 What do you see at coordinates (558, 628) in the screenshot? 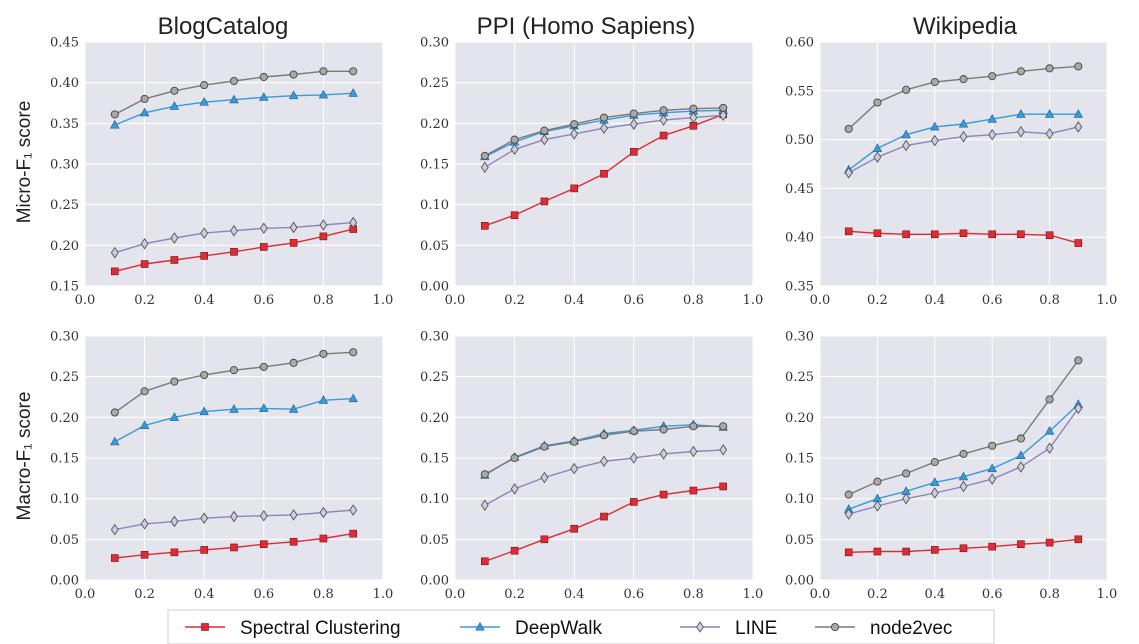
I see `legend-label: DeepWalk` at bounding box center [558, 628].